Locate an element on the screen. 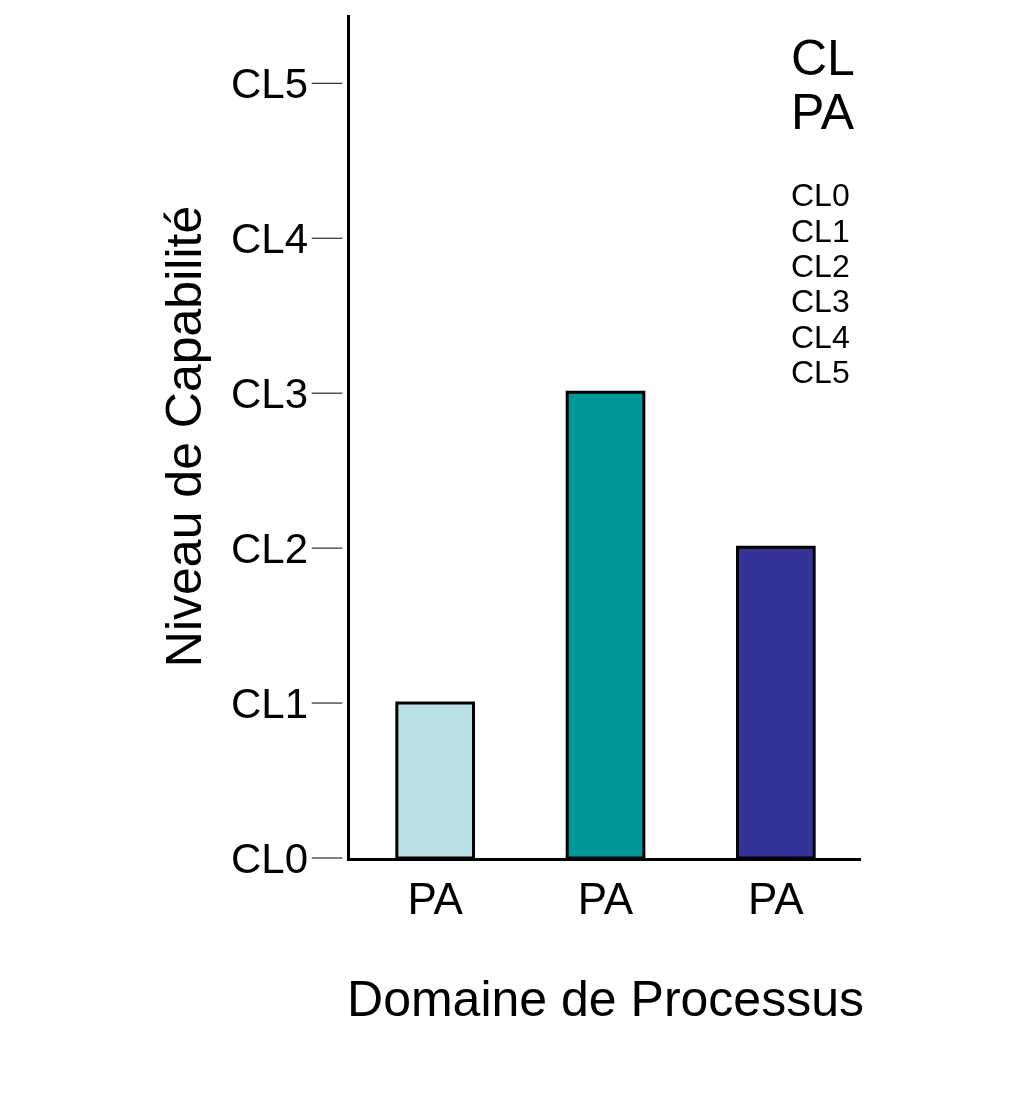 The width and height of the screenshot is (1011, 1095). y-axis-title: Niveau de Capabilité is located at coordinates (184, 436).